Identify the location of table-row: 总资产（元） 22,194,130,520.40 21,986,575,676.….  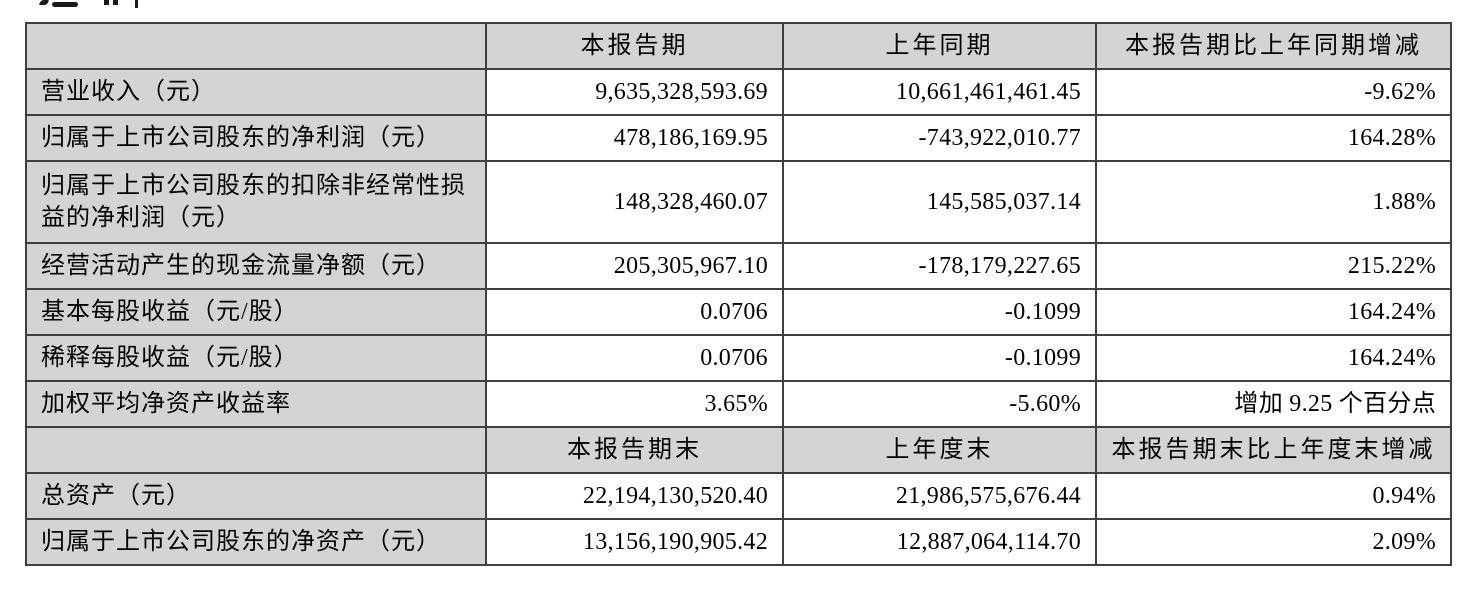
(738, 496).